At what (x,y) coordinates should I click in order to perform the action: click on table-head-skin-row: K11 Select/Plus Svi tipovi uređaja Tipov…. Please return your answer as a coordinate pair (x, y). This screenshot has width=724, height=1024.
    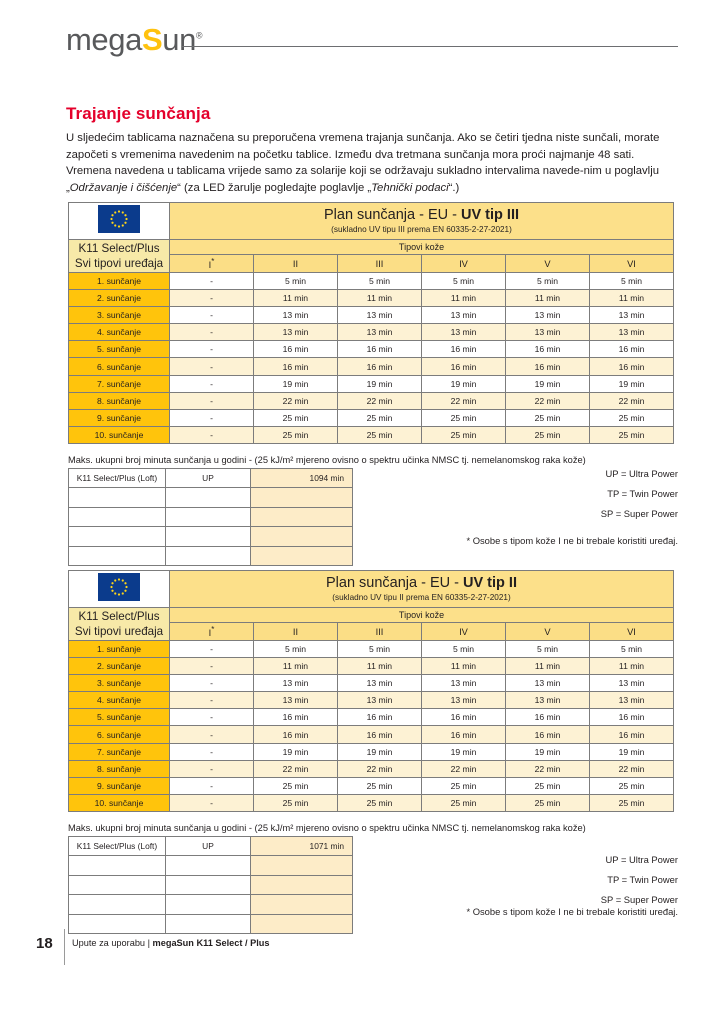
    Looking at the image, I should click on (371, 256).